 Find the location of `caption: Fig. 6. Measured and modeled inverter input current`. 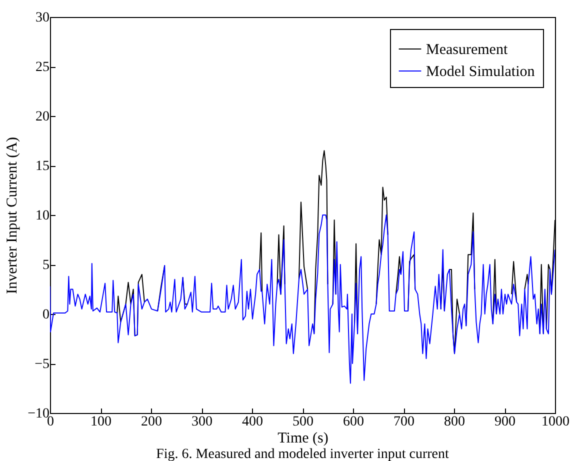

caption: Fig. 6. Measured and modeled inverter input current is located at coordinates (302, 454).